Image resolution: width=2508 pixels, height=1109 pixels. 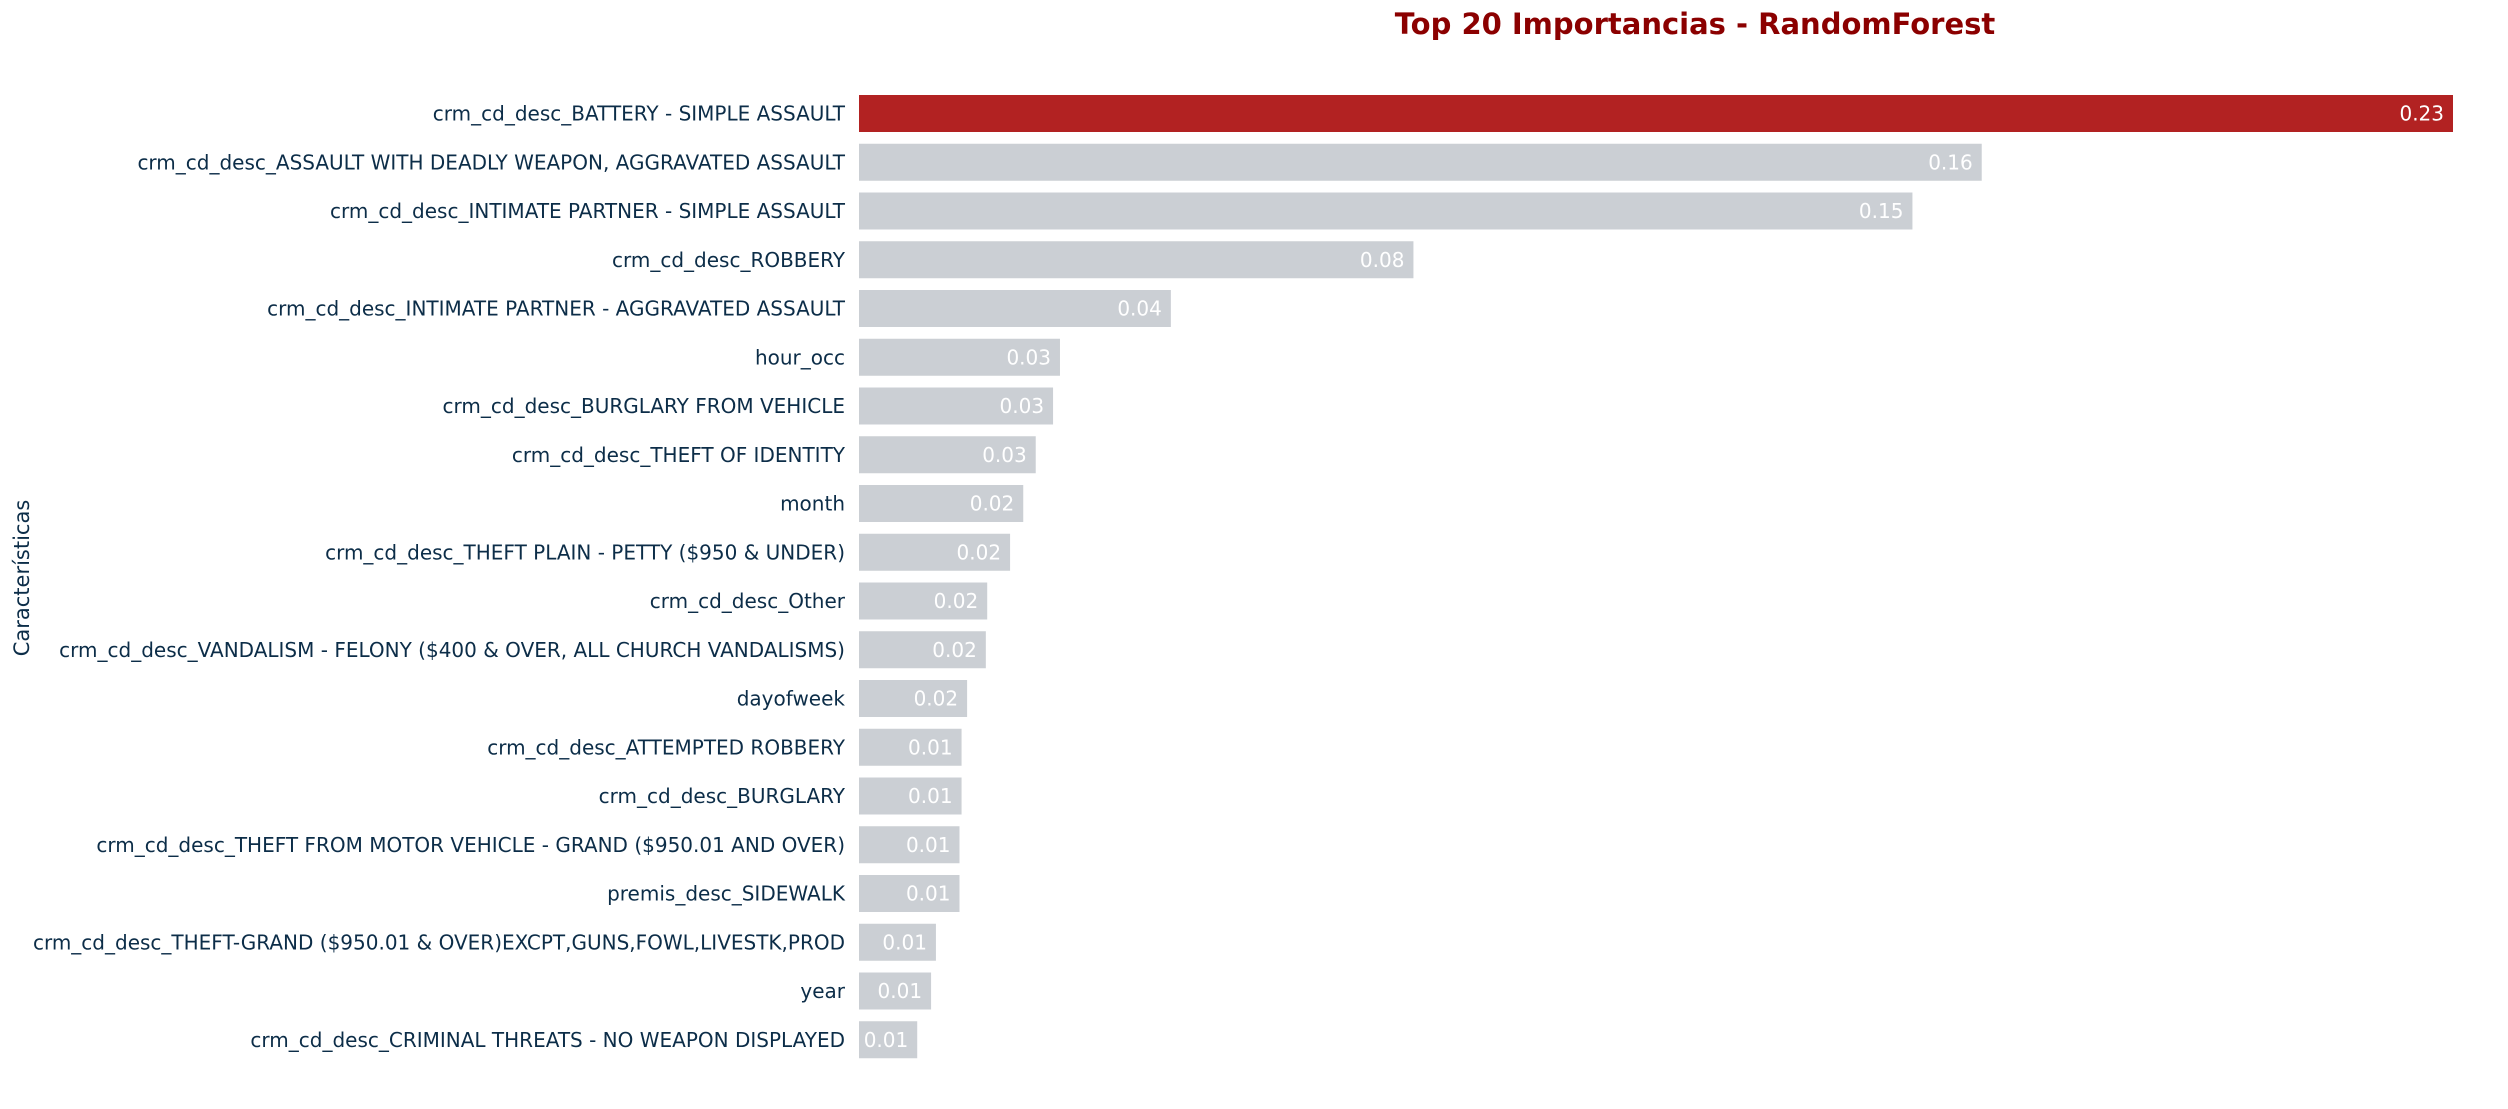 I want to click on category-label: crm_cd_desc_ATTEMPTED ROBBERY, so click(x=666, y=747).